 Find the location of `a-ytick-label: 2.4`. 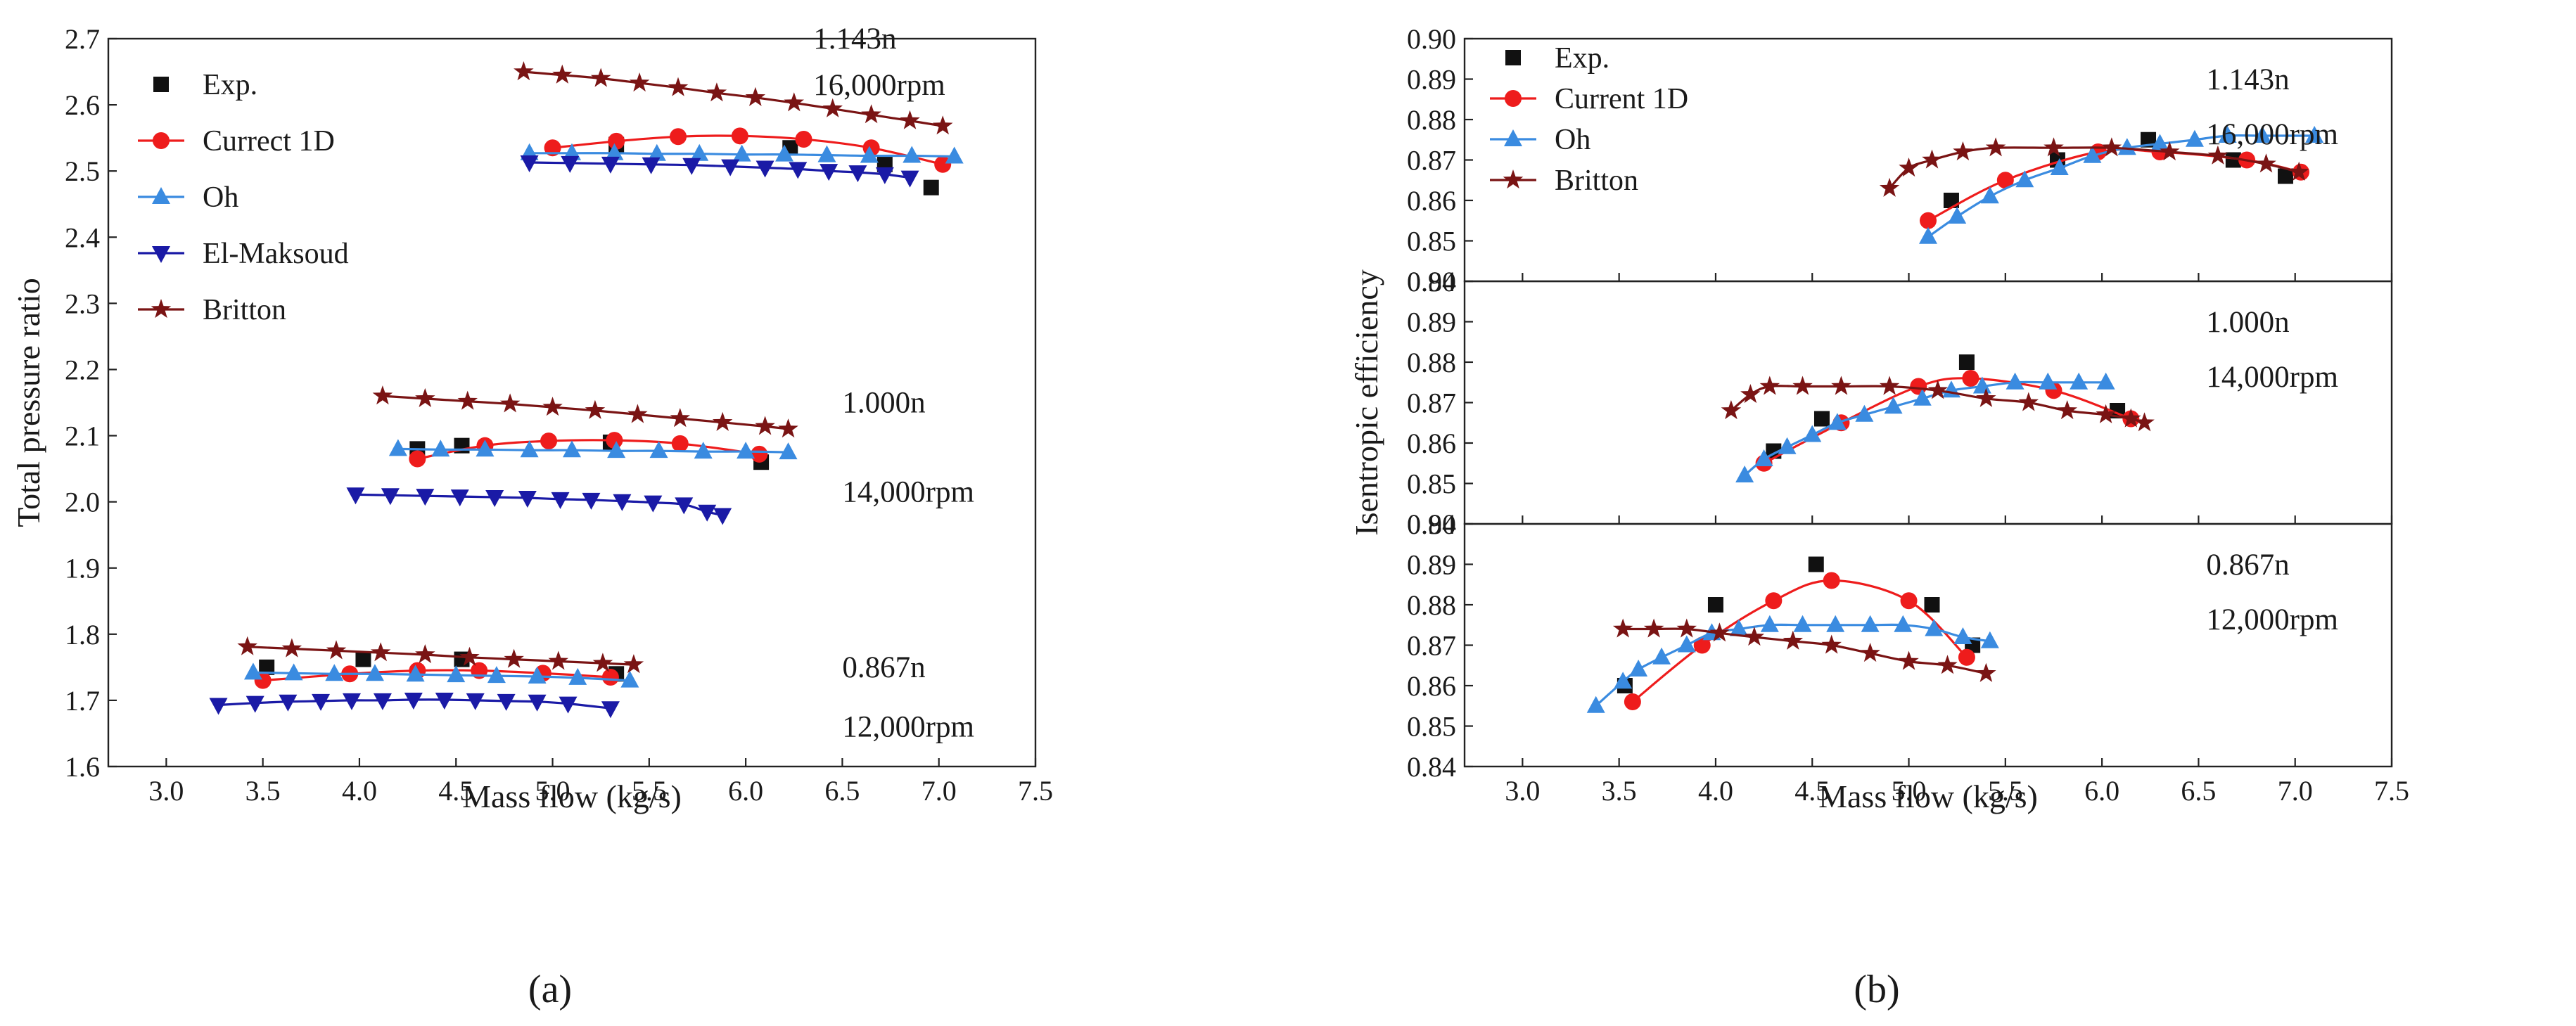

a-ytick-label: 2.4 is located at coordinates (82, 237).